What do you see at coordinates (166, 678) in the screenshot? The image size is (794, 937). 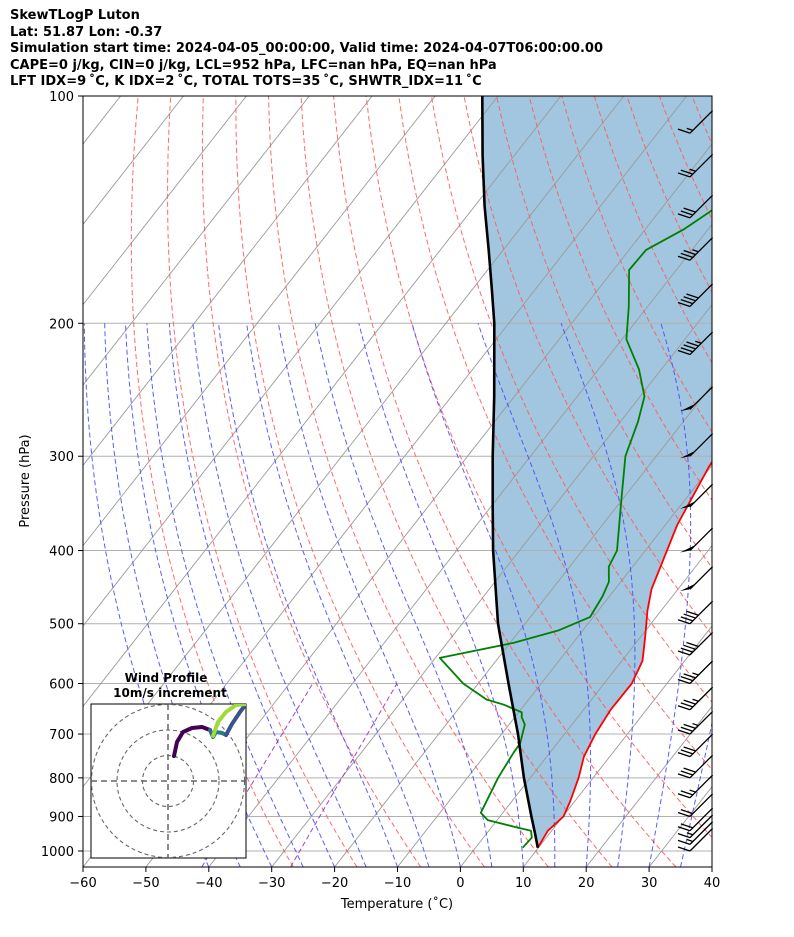 I see `hodograph-title: Wind Profile` at bounding box center [166, 678].